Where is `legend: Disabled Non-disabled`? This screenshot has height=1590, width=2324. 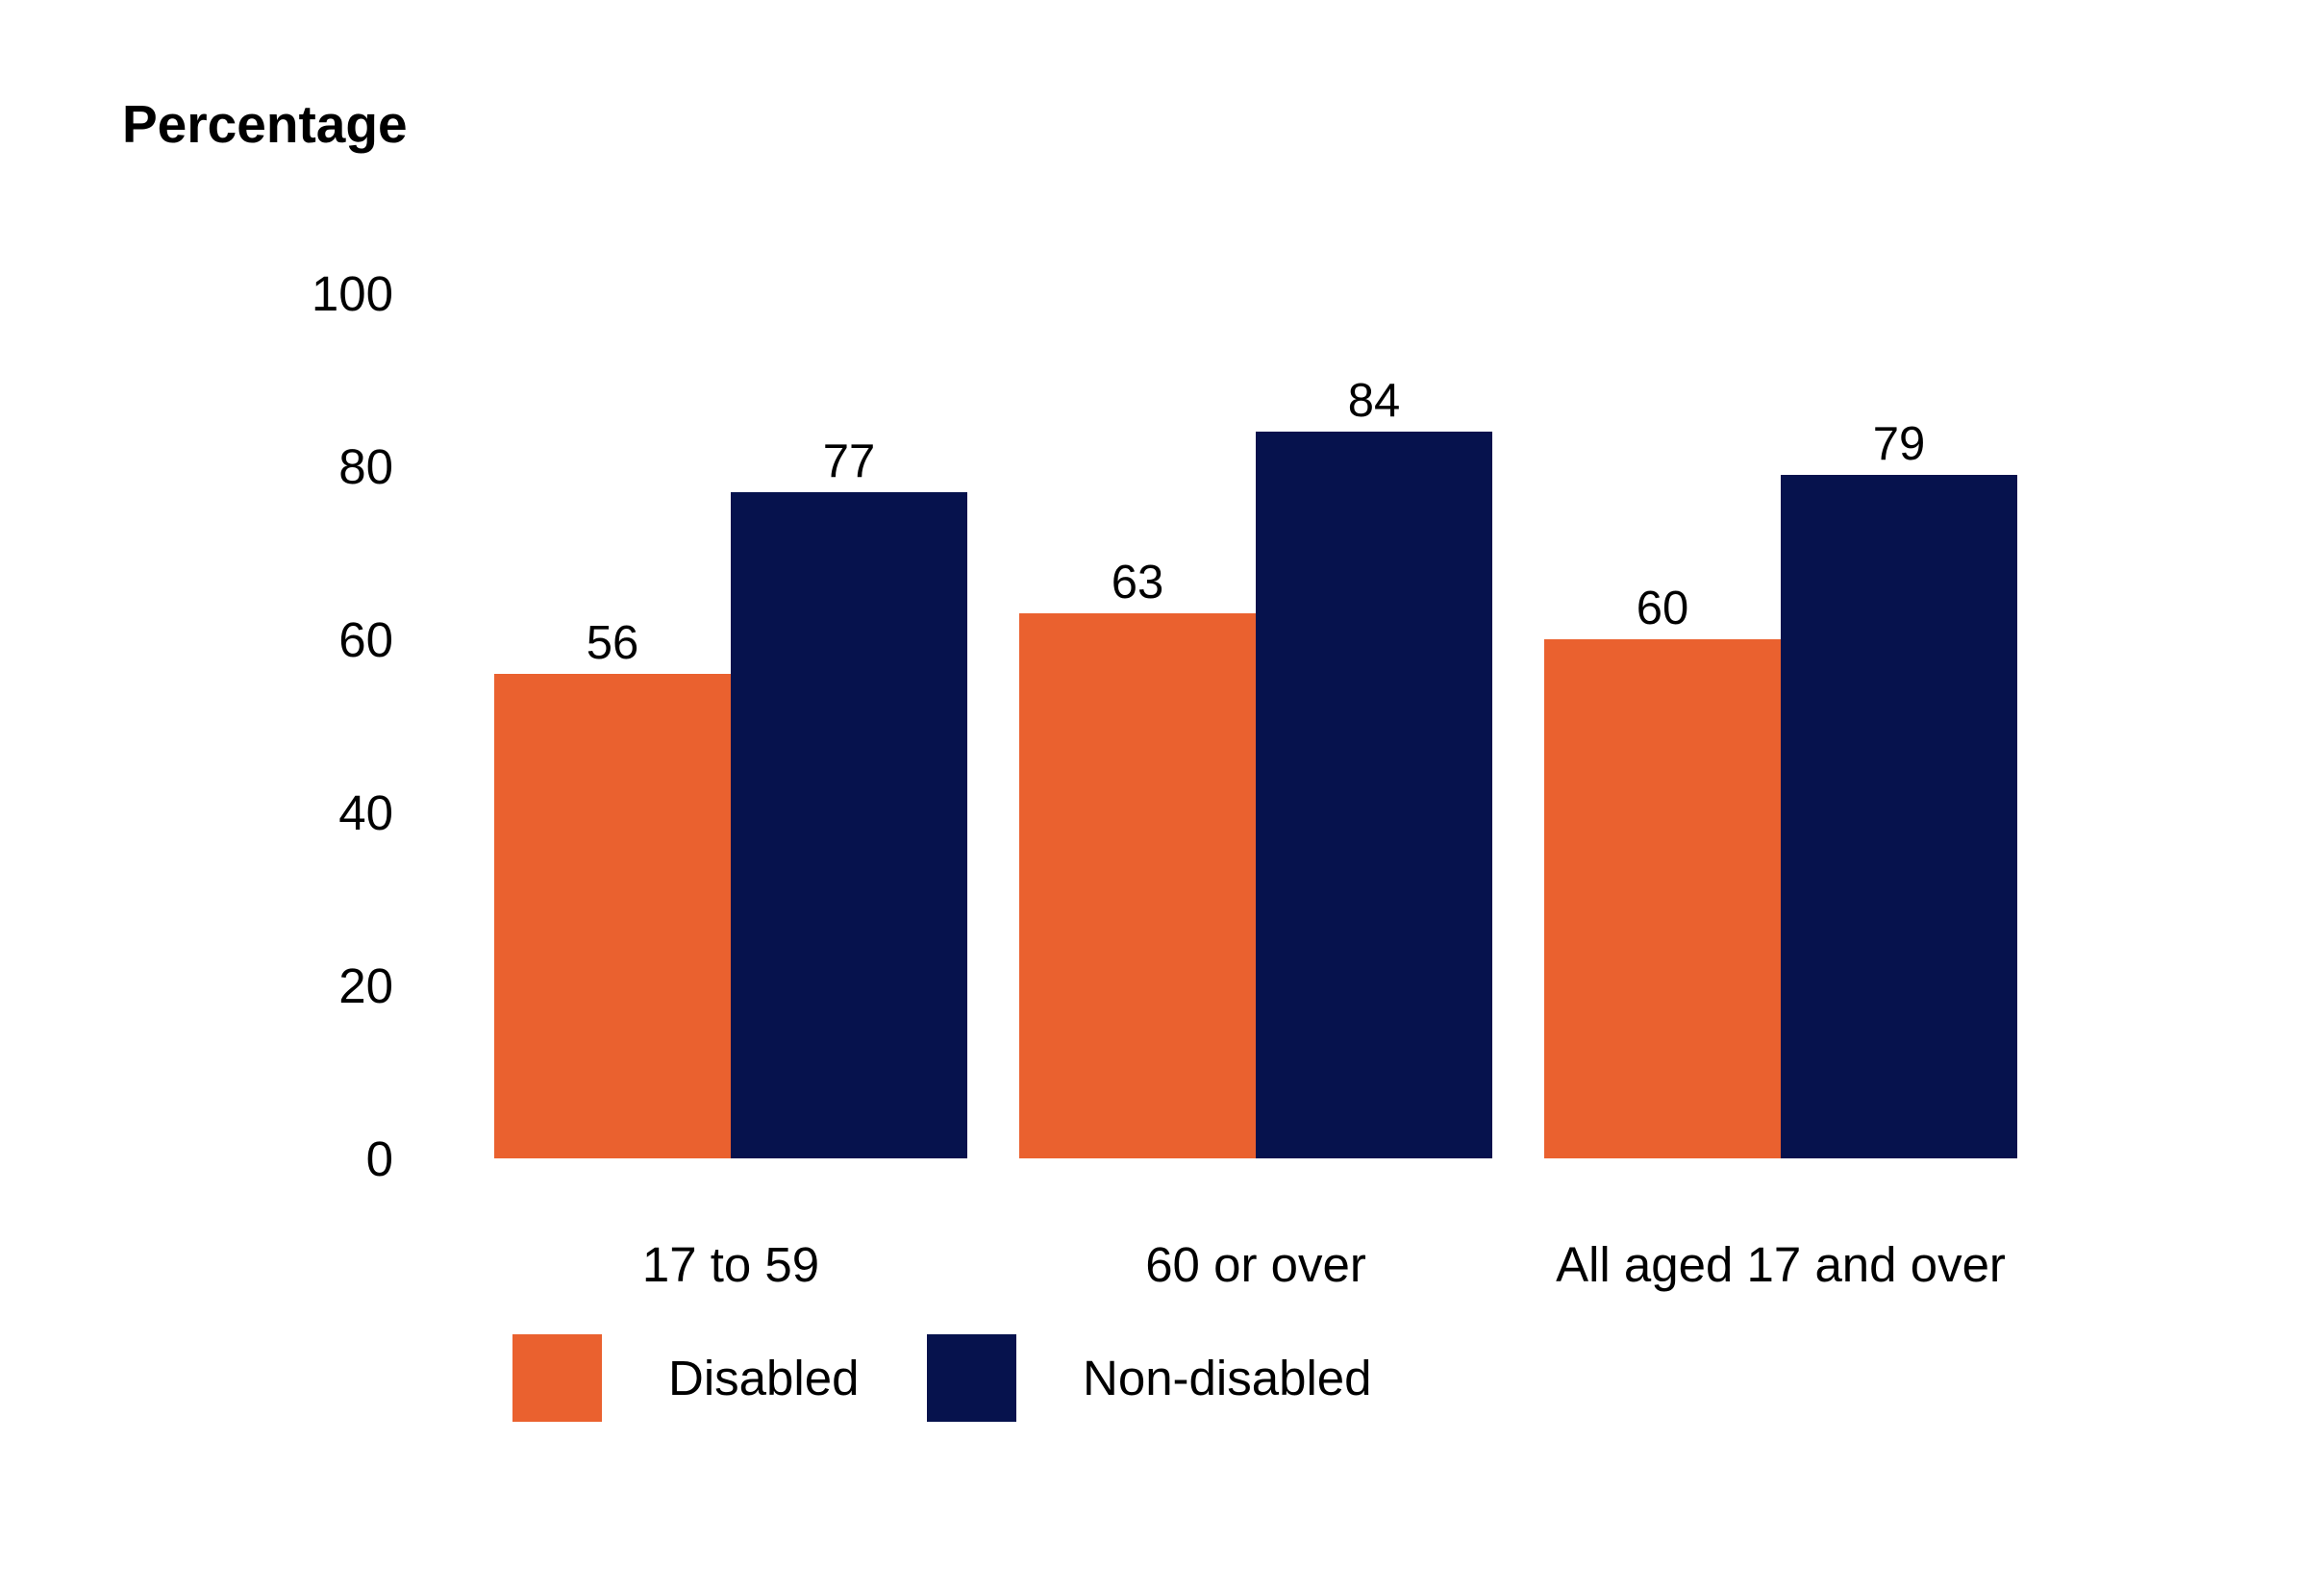 legend: Disabled Non-disabled is located at coordinates (942, 1378).